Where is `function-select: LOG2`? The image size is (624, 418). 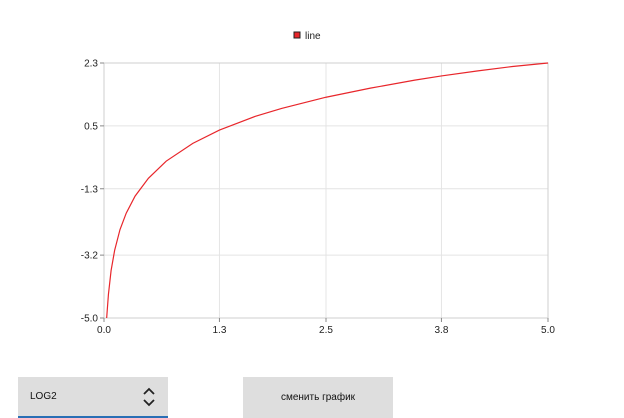
function-select: LOG2 is located at coordinates (93, 397).